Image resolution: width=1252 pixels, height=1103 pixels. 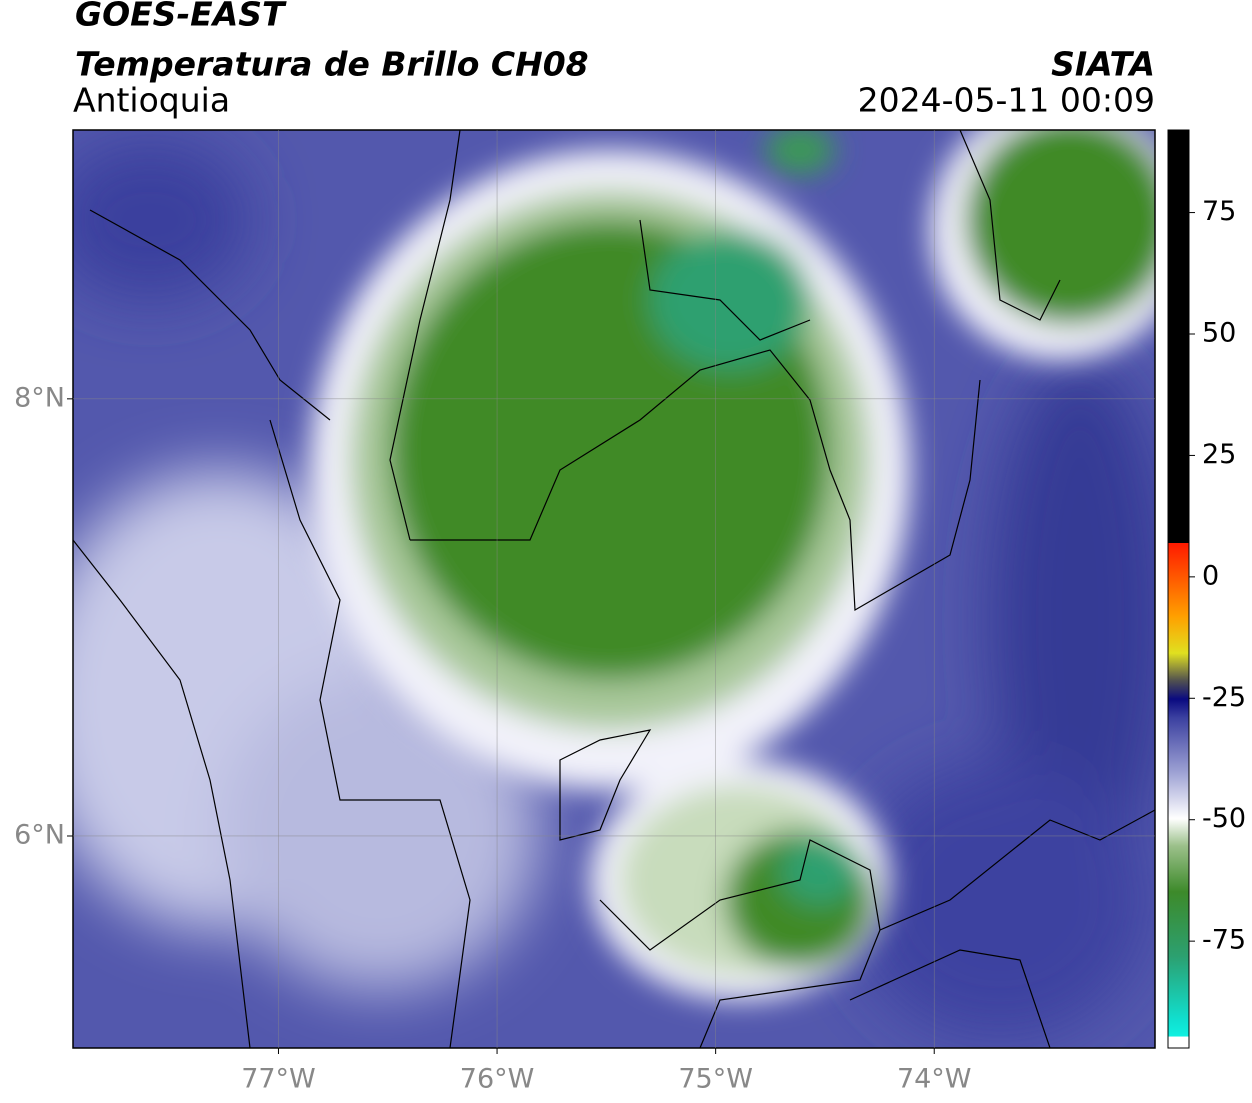 I want to click on colorbar-tick-label: -75, so click(x=1224, y=940).